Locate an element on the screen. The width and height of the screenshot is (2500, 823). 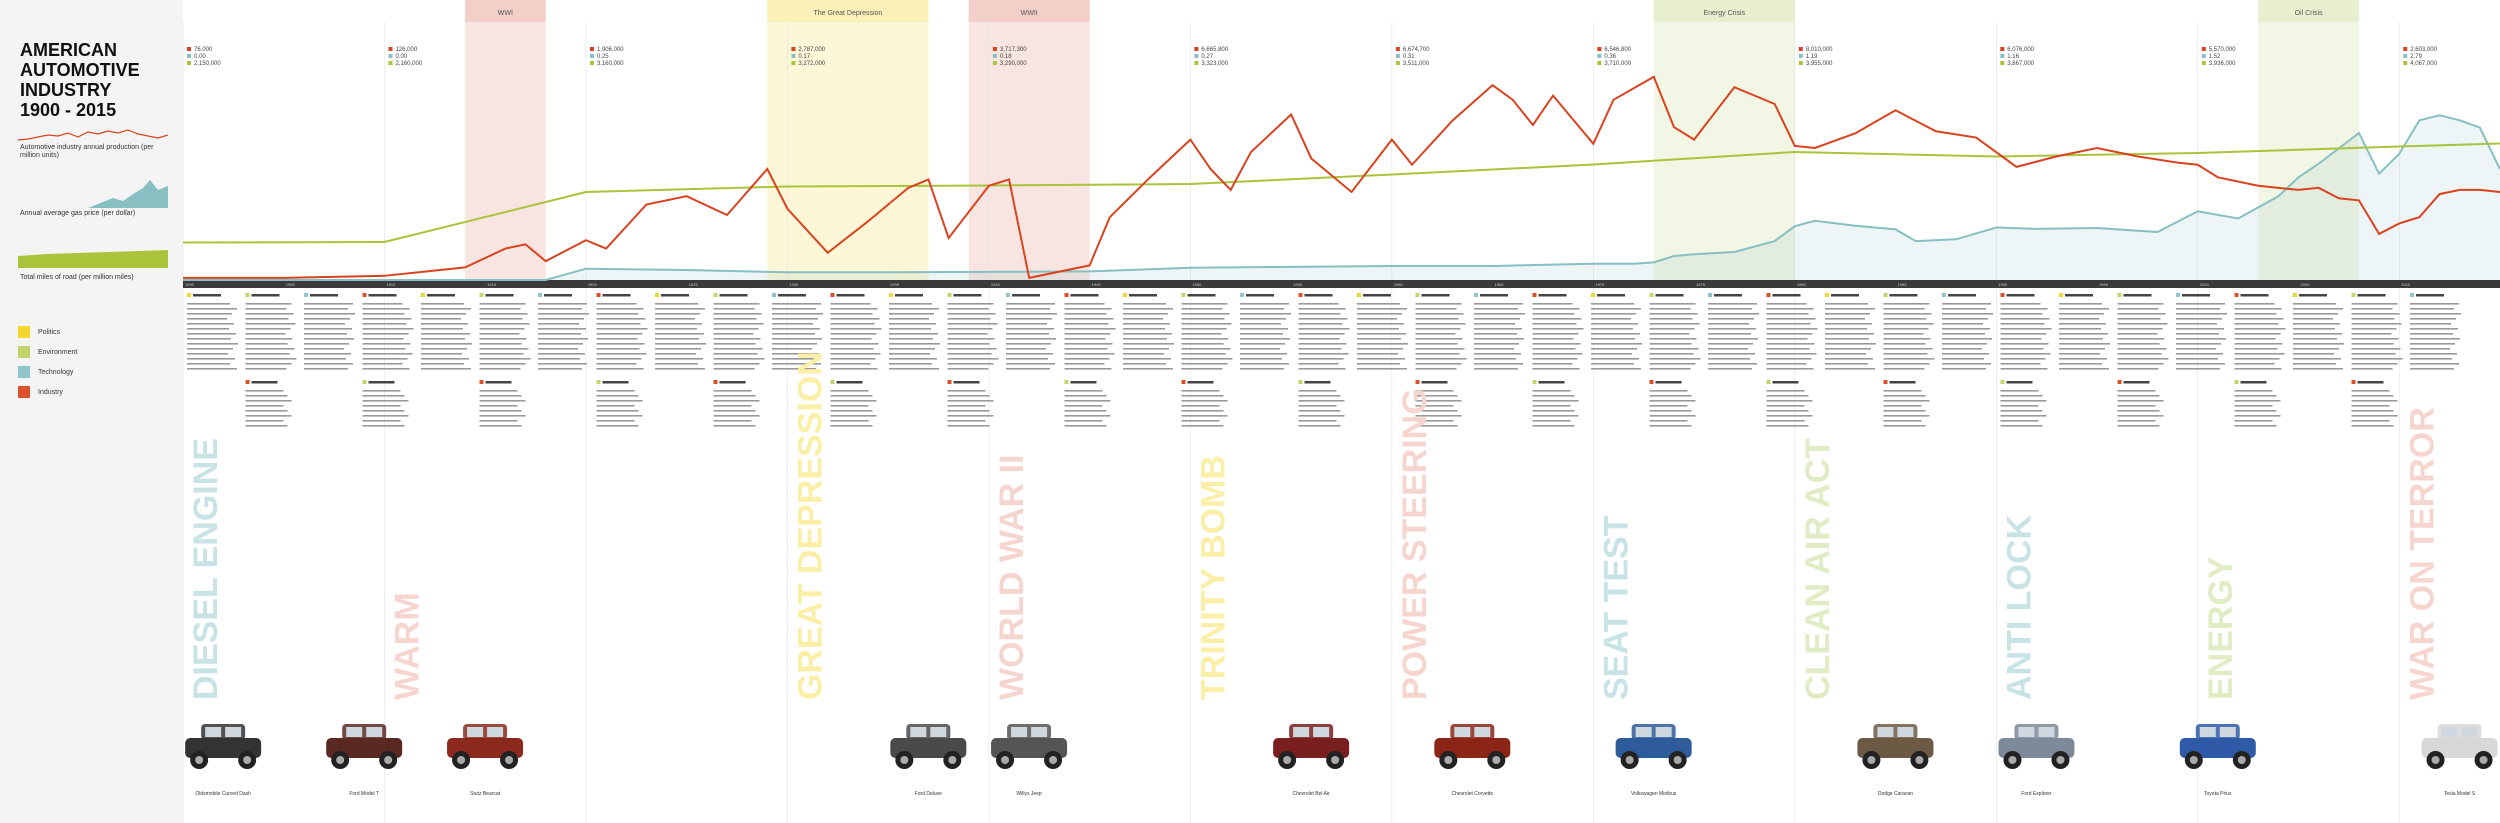
period-band is located at coordinates (2308, 140).